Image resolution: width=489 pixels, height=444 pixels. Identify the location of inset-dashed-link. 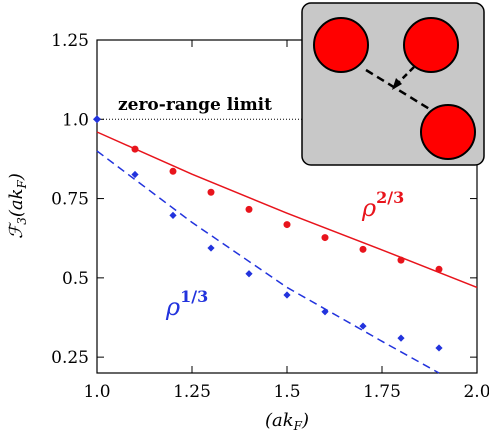
(401, 91).